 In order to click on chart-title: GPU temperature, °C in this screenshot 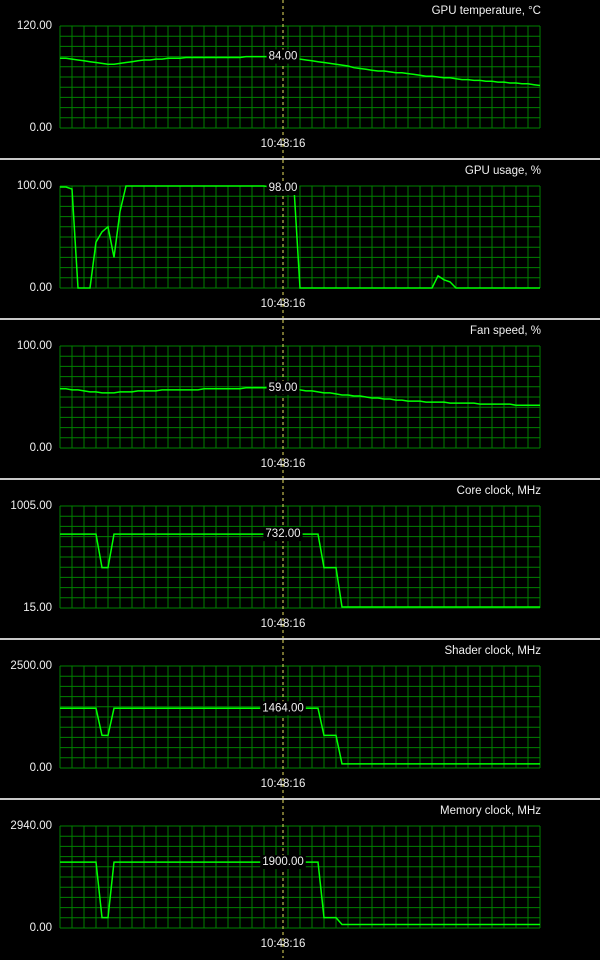, I will do `click(486, 11)`.